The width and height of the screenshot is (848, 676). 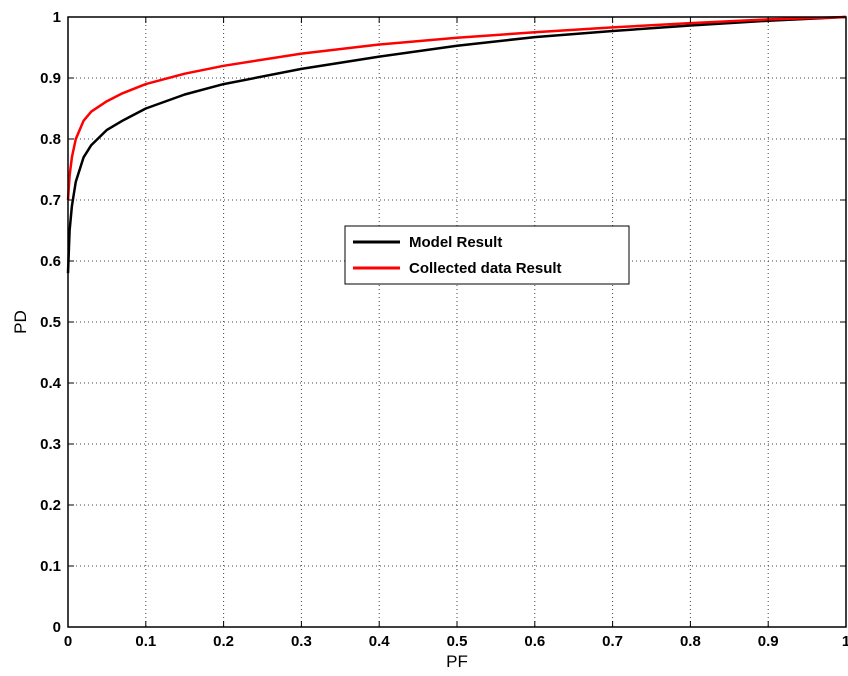 What do you see at coordinates (50, 566) in the screenshot?
I see `y-tick-label: 0.1` at bounding box center [50, 566].